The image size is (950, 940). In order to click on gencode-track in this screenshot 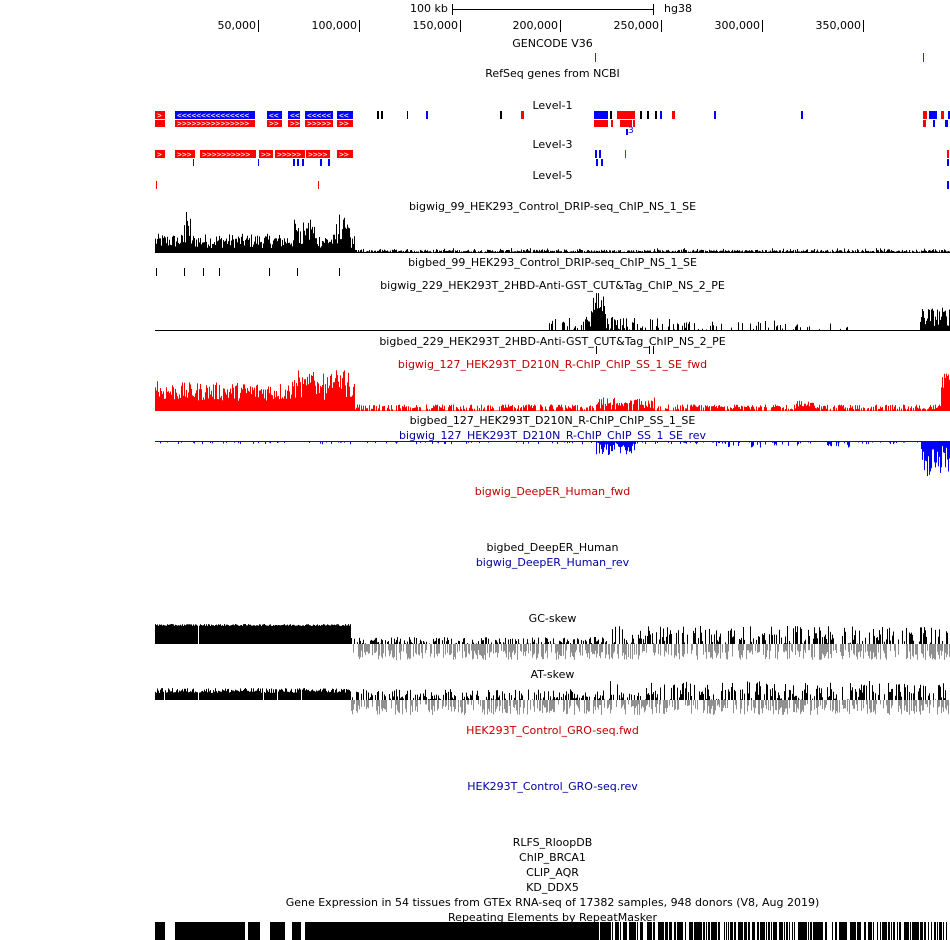, I will do `click(552, 58)`.